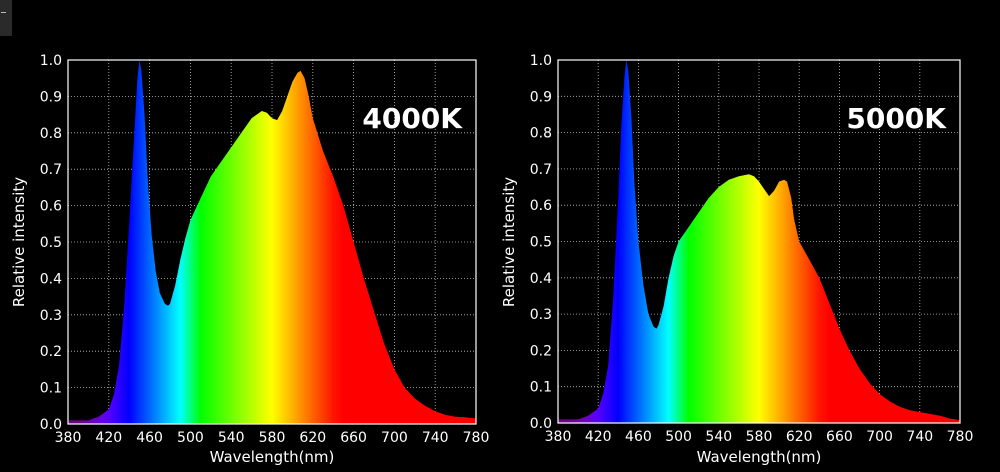 The height and width of the screenshot is (472, 1000). What do you see at coordinates (6, 18) in the screenshot?
I see `window-corner-control` at bounding box center [6, 18].